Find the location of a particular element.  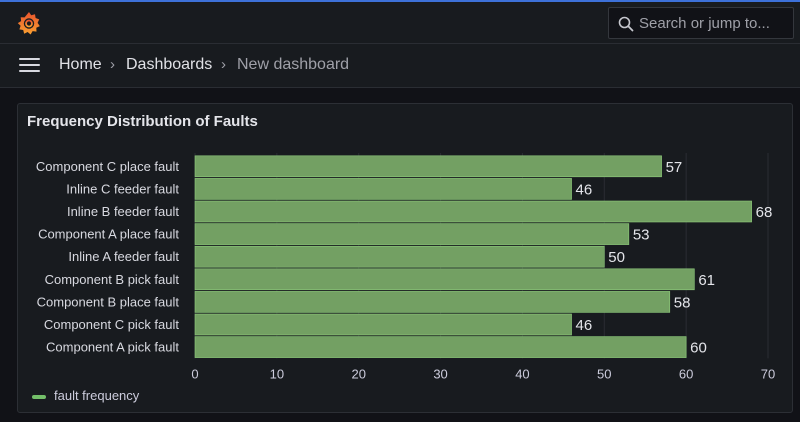

category-label: Component B place fault is located at coordinates (108, 301).